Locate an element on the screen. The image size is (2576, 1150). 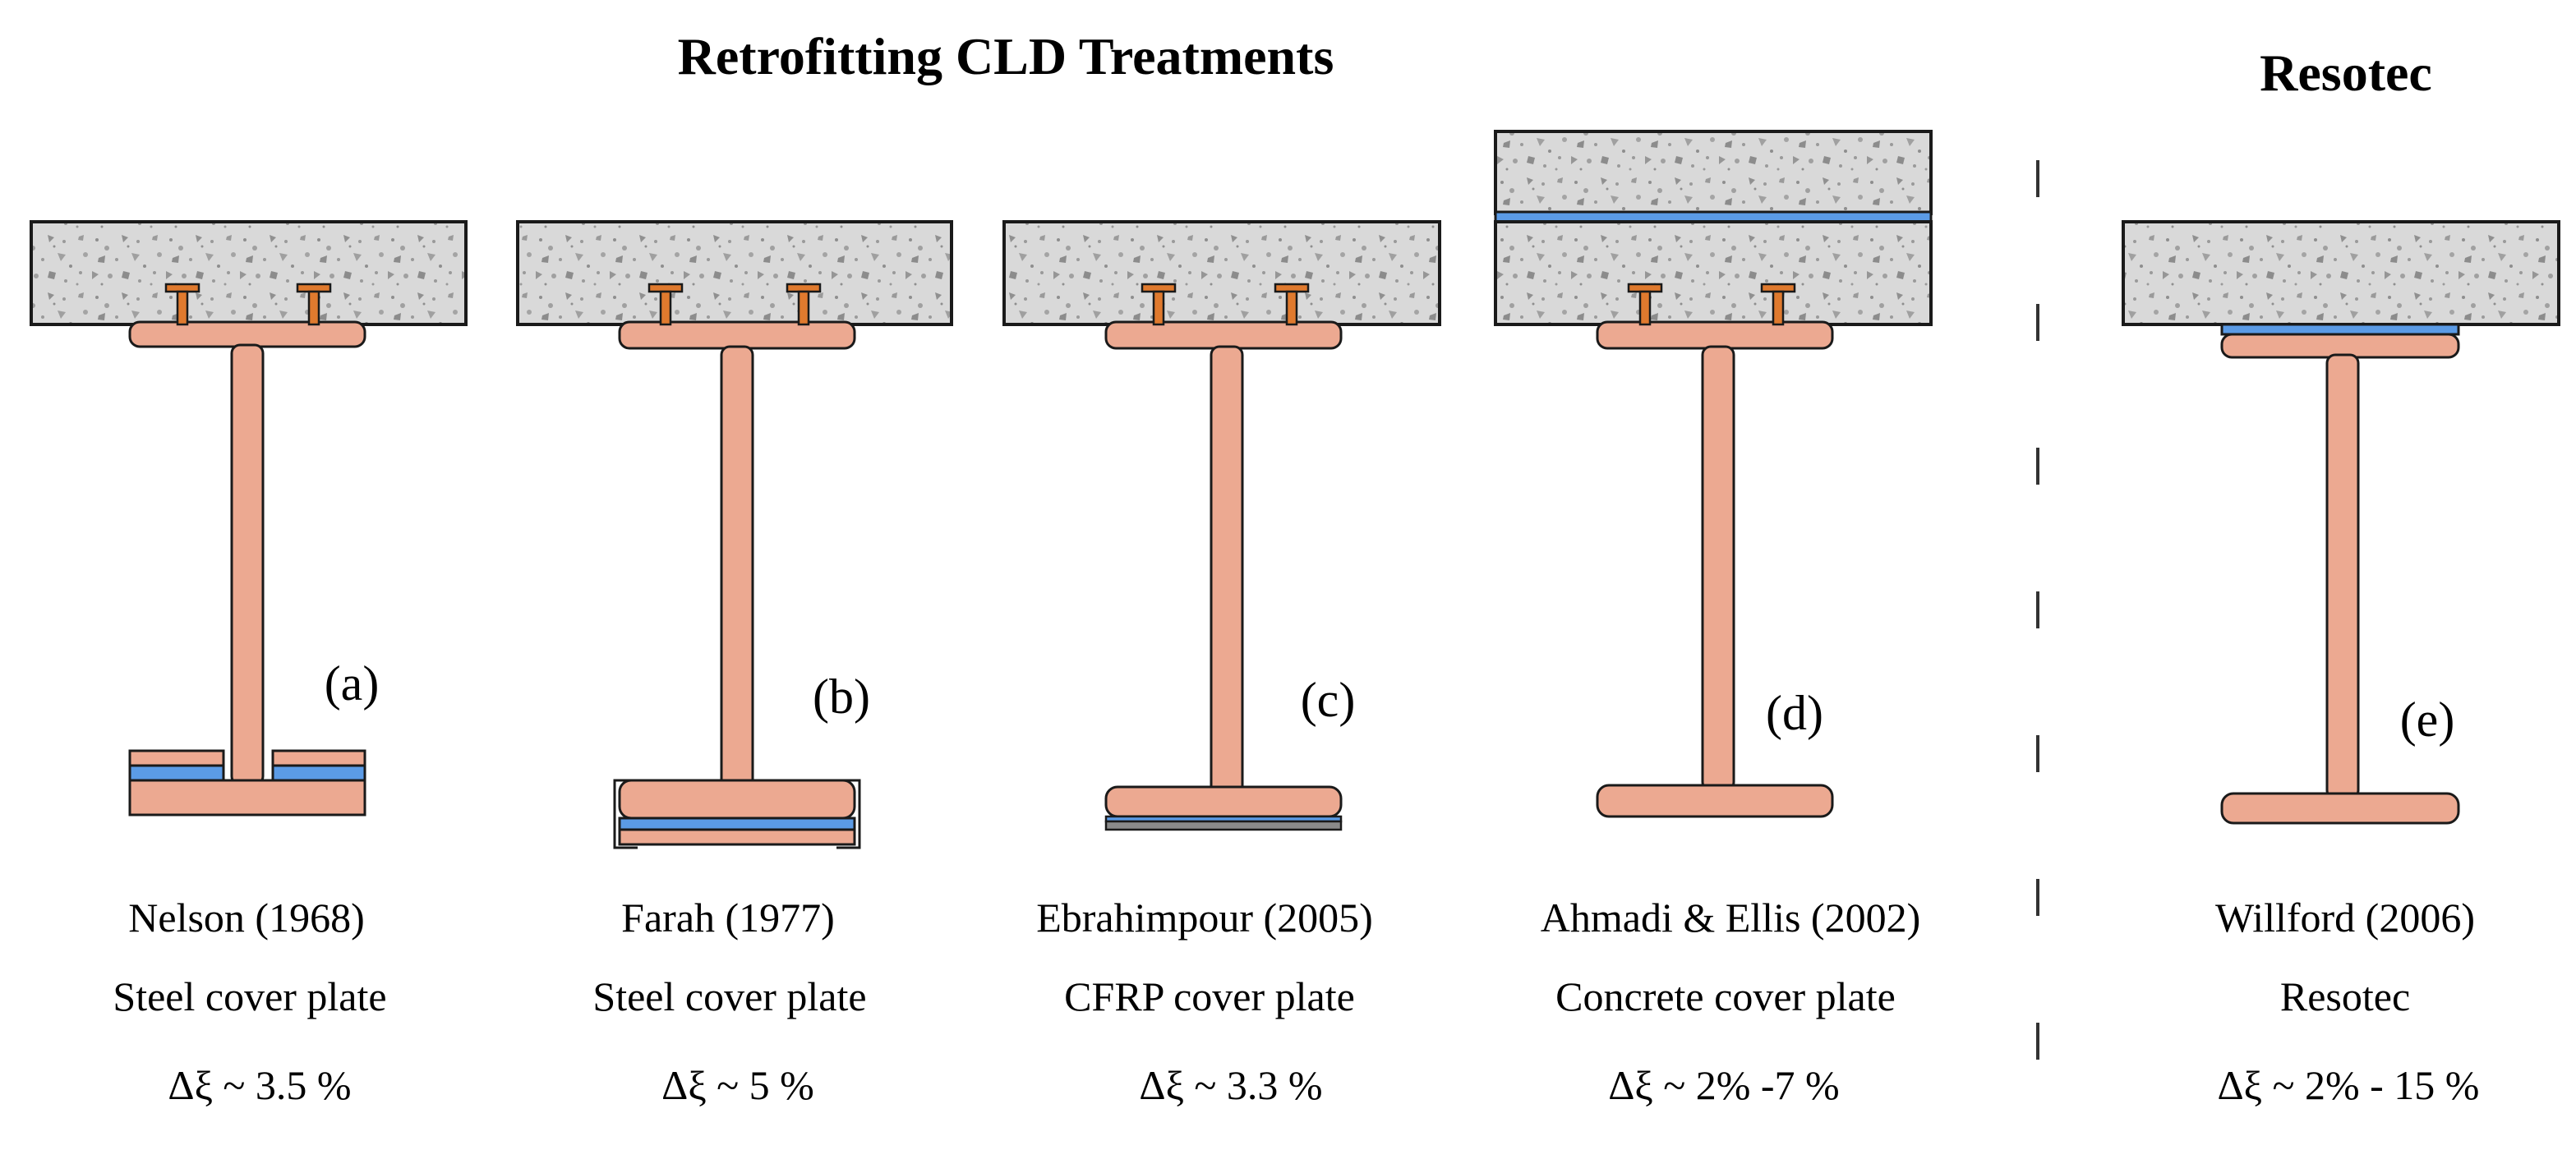
figure-title-left: Retrofitting CLD Treatments is located at coordinates (1006, 56).